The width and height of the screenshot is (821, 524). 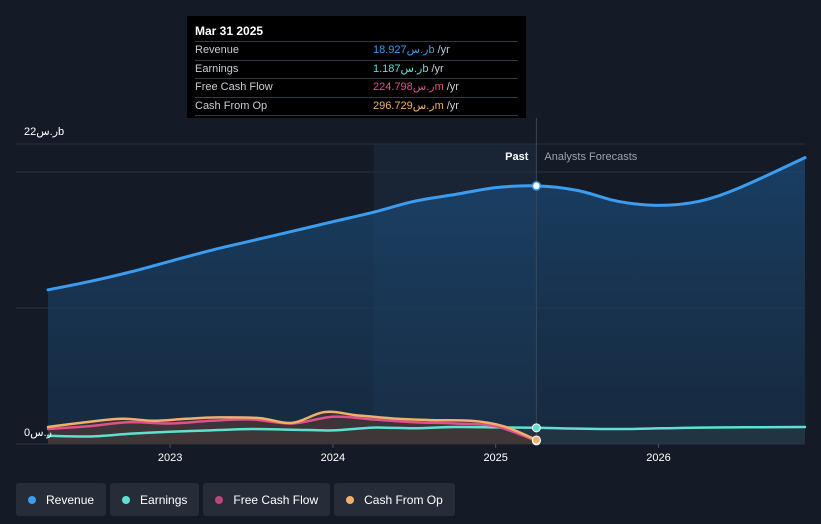 I want to click on legend-item-earnings: Earnings, so click(x=155, y=499).